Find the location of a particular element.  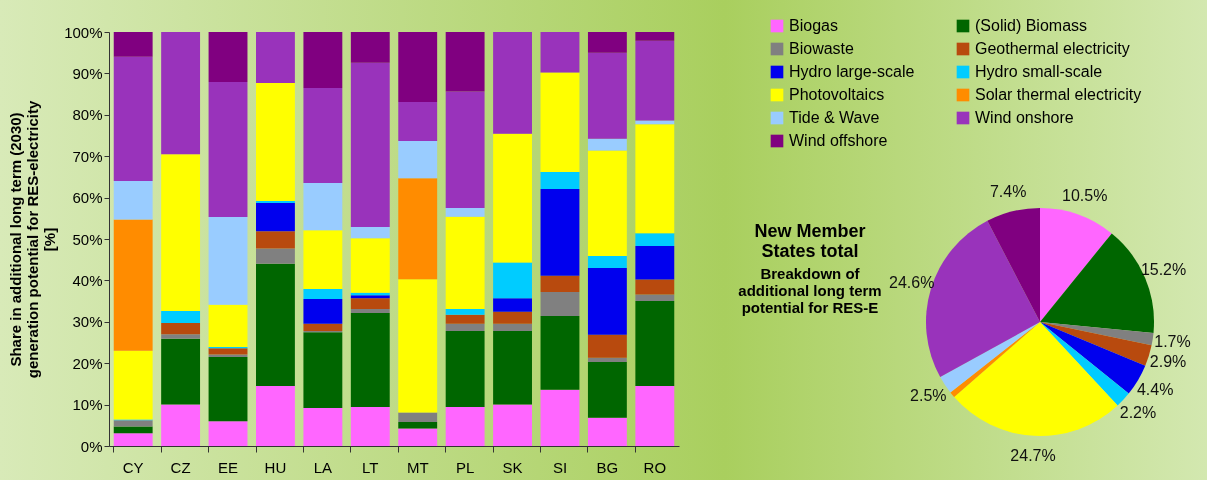

legend-label: Solar thermal electricity is located at coordinates (1058, 94).